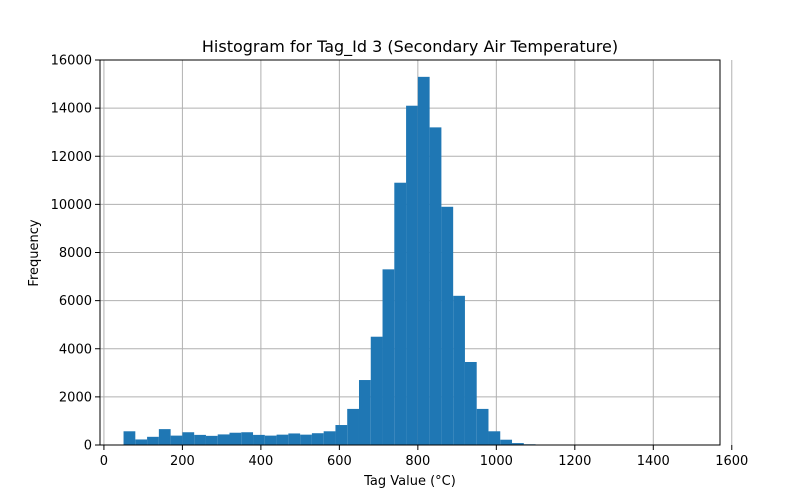 This screenshot has width=800, height=500. Describe the element at coordinates (409, 481) in the screenshot. I see `x-axis-label: Tag Value (°C)` at that location.